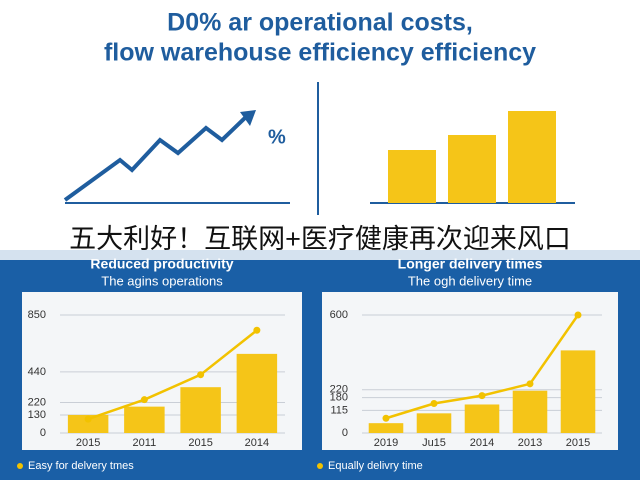  What do you see at coordinates (37, 372) in the screenshot?
I see `y-tick-label: 440` at bounding box center [37, 372].